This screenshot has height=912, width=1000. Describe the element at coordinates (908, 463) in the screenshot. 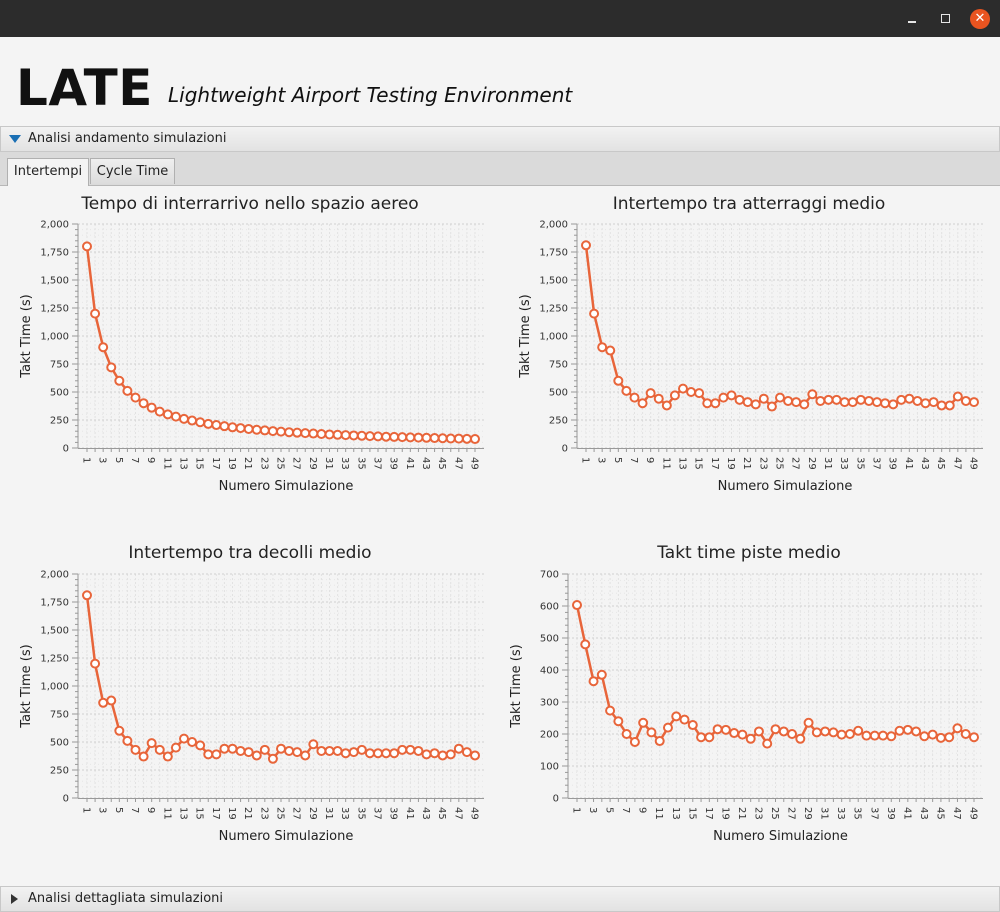

I see `x-tick-label: 41` at that location.